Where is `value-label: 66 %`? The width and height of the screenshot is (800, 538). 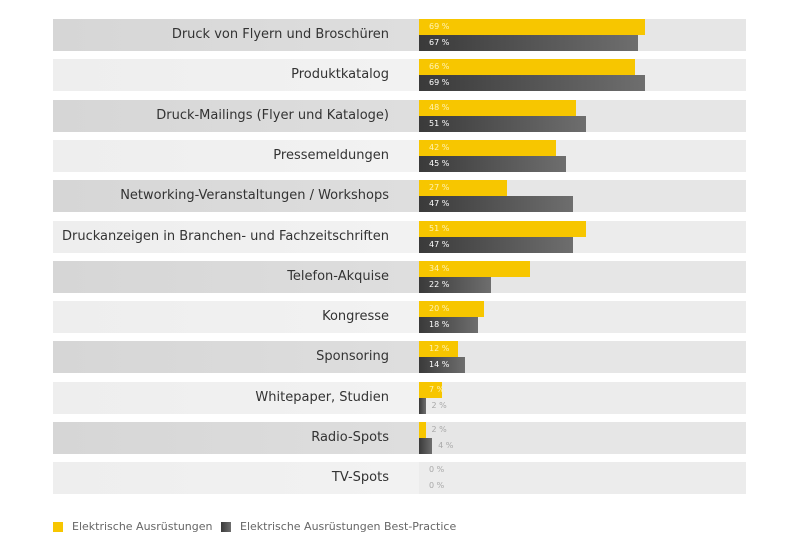 value-label: 66 % is located at coordinates (439, 67).